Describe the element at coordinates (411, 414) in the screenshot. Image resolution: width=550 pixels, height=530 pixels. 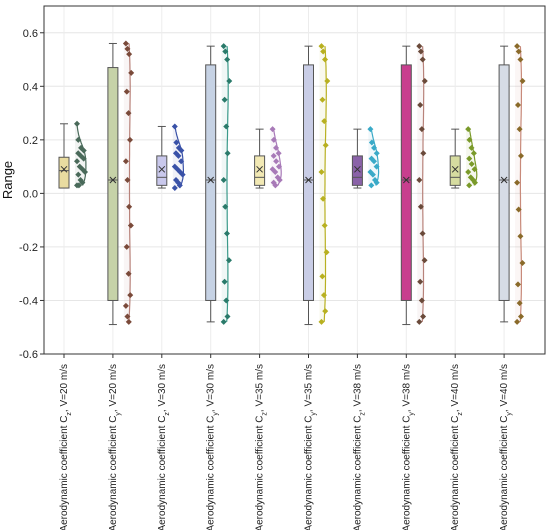
I see `x-tick-label-subscript: y` at that location.